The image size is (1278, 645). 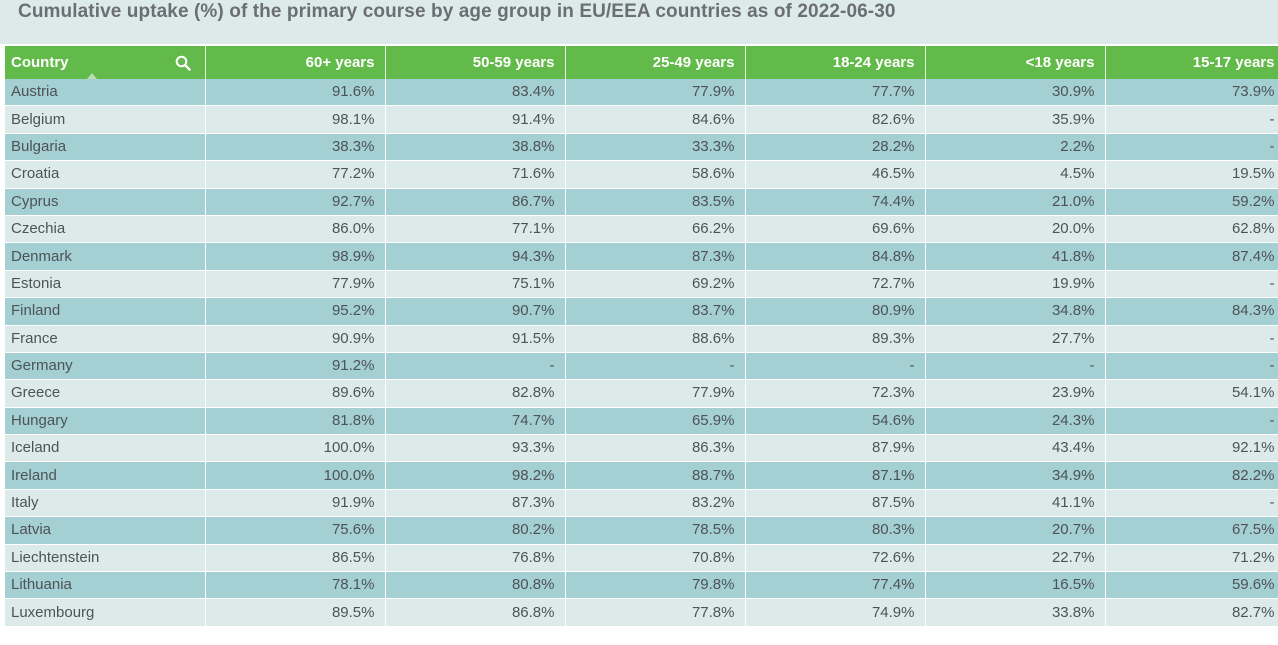 I want to click on value-cell: 84.8%, so click(x=835, y=256).